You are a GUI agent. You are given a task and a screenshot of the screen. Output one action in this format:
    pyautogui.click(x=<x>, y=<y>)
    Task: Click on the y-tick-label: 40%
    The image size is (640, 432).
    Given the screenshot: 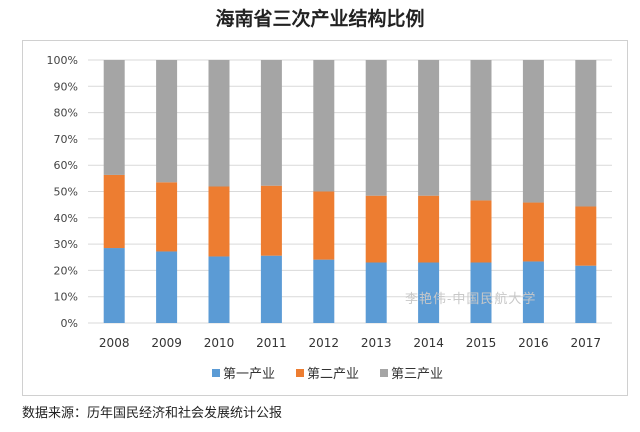 What is the action you would take?
    pyautogui.click(x=66, y=218)
    